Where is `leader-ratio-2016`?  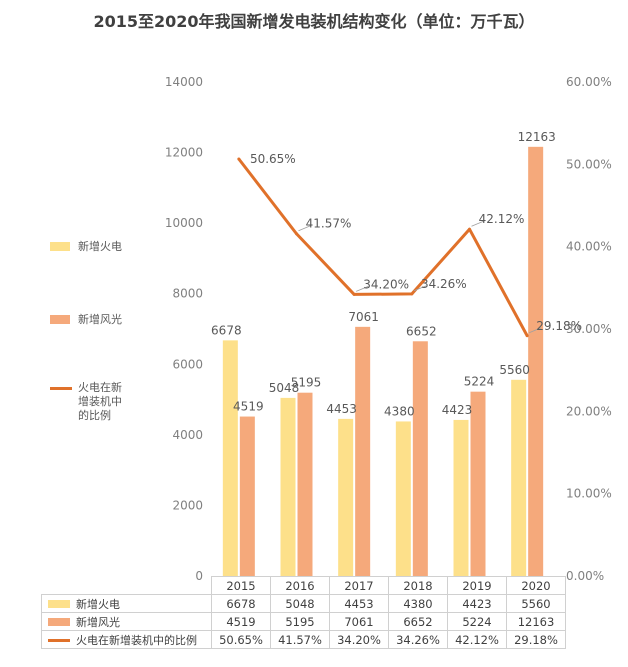 leader-ratio-2016 is located at coordinates (304, 228).